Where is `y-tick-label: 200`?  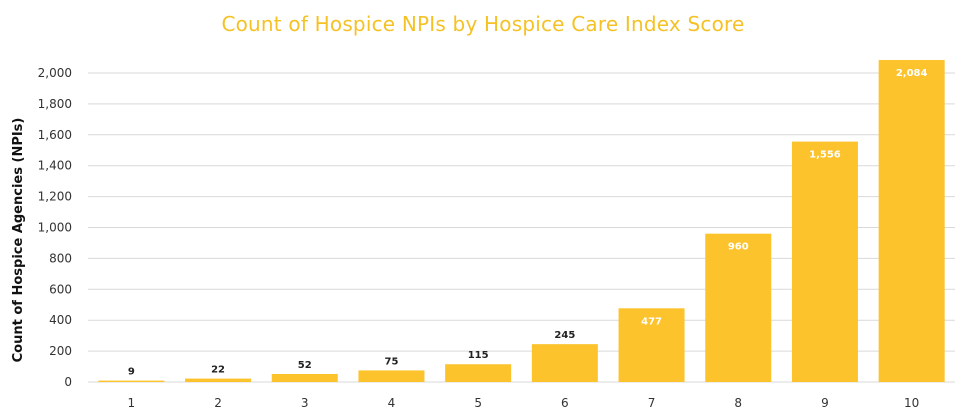
y-tick-label: 200 is located at coordinates (60, 351).